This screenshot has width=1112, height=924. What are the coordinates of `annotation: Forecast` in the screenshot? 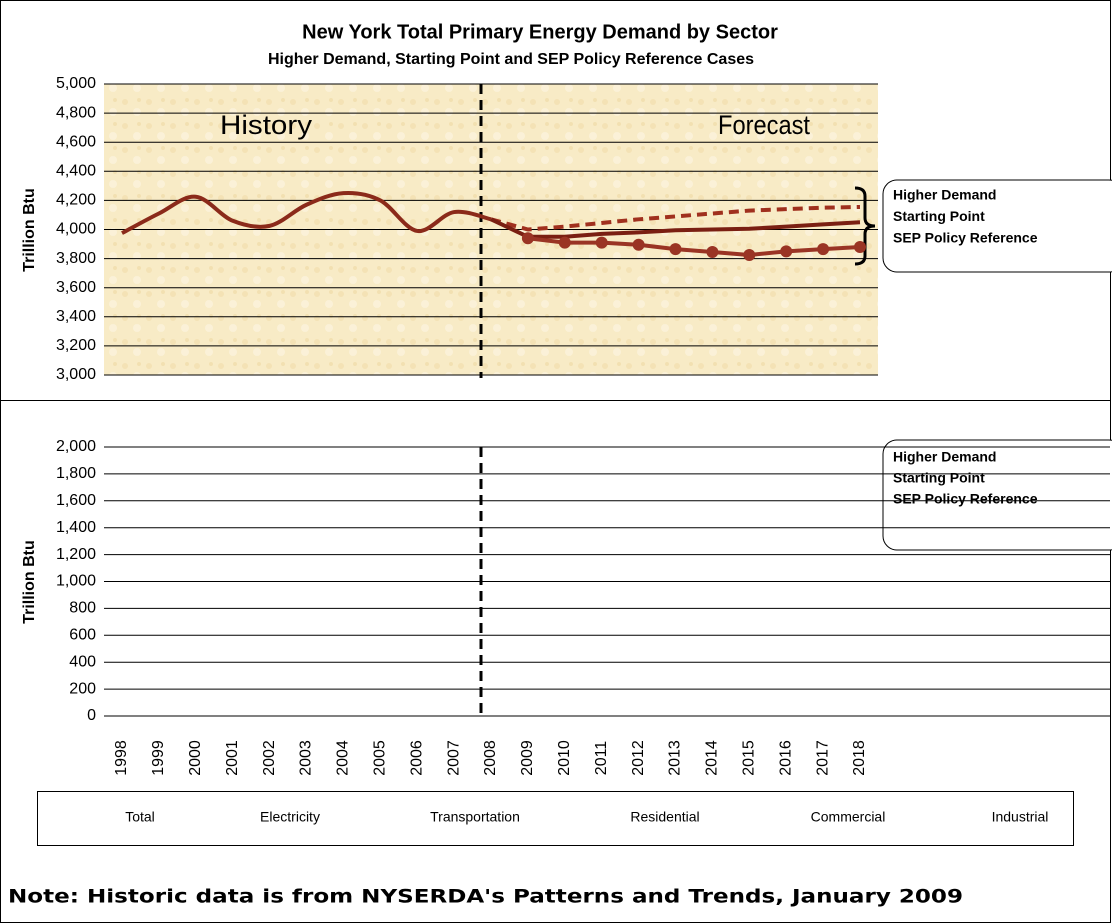 It's located at (764, 125).